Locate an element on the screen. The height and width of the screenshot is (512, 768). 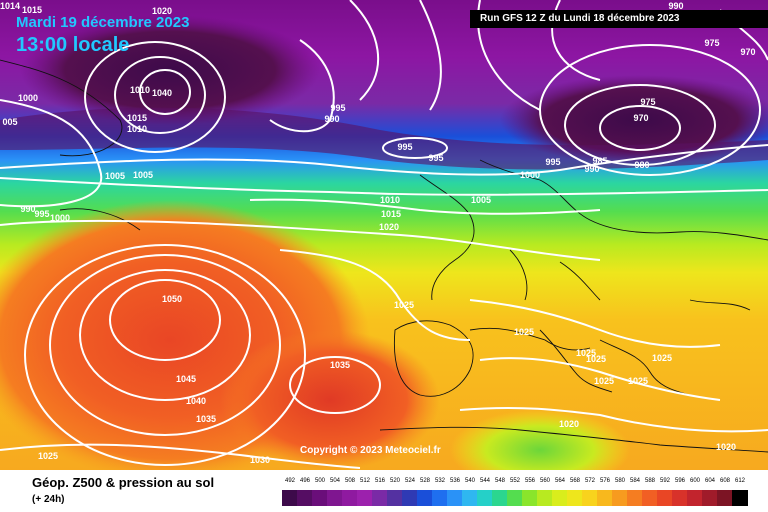
isobar-label: 1030 is located at coordinates (260, 460).